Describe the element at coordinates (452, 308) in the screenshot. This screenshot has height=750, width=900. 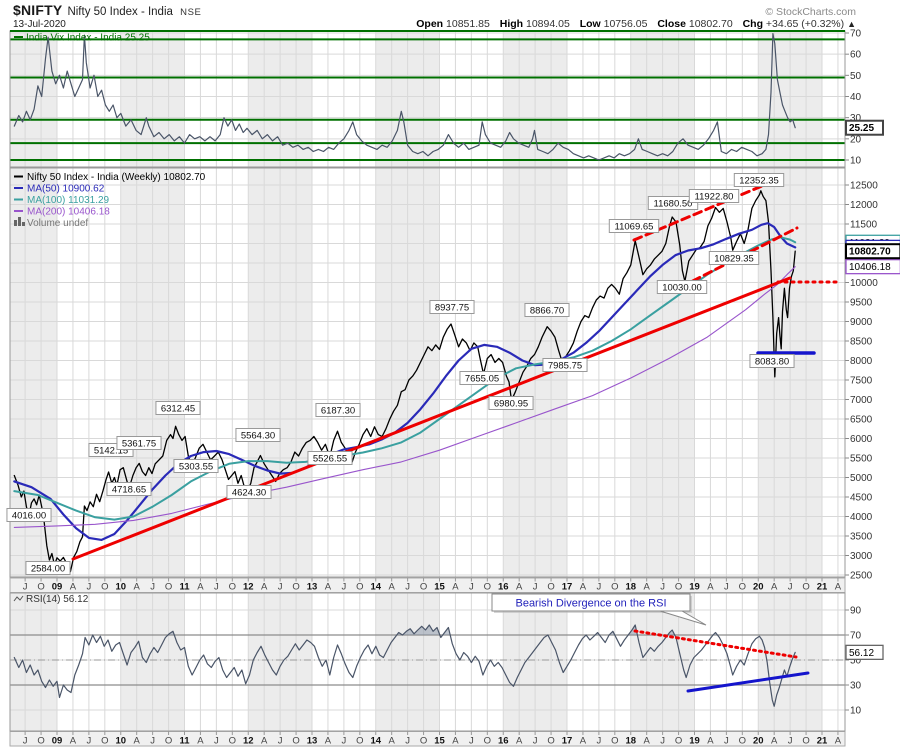
I see `price-label-text: 8937.75` at that location.